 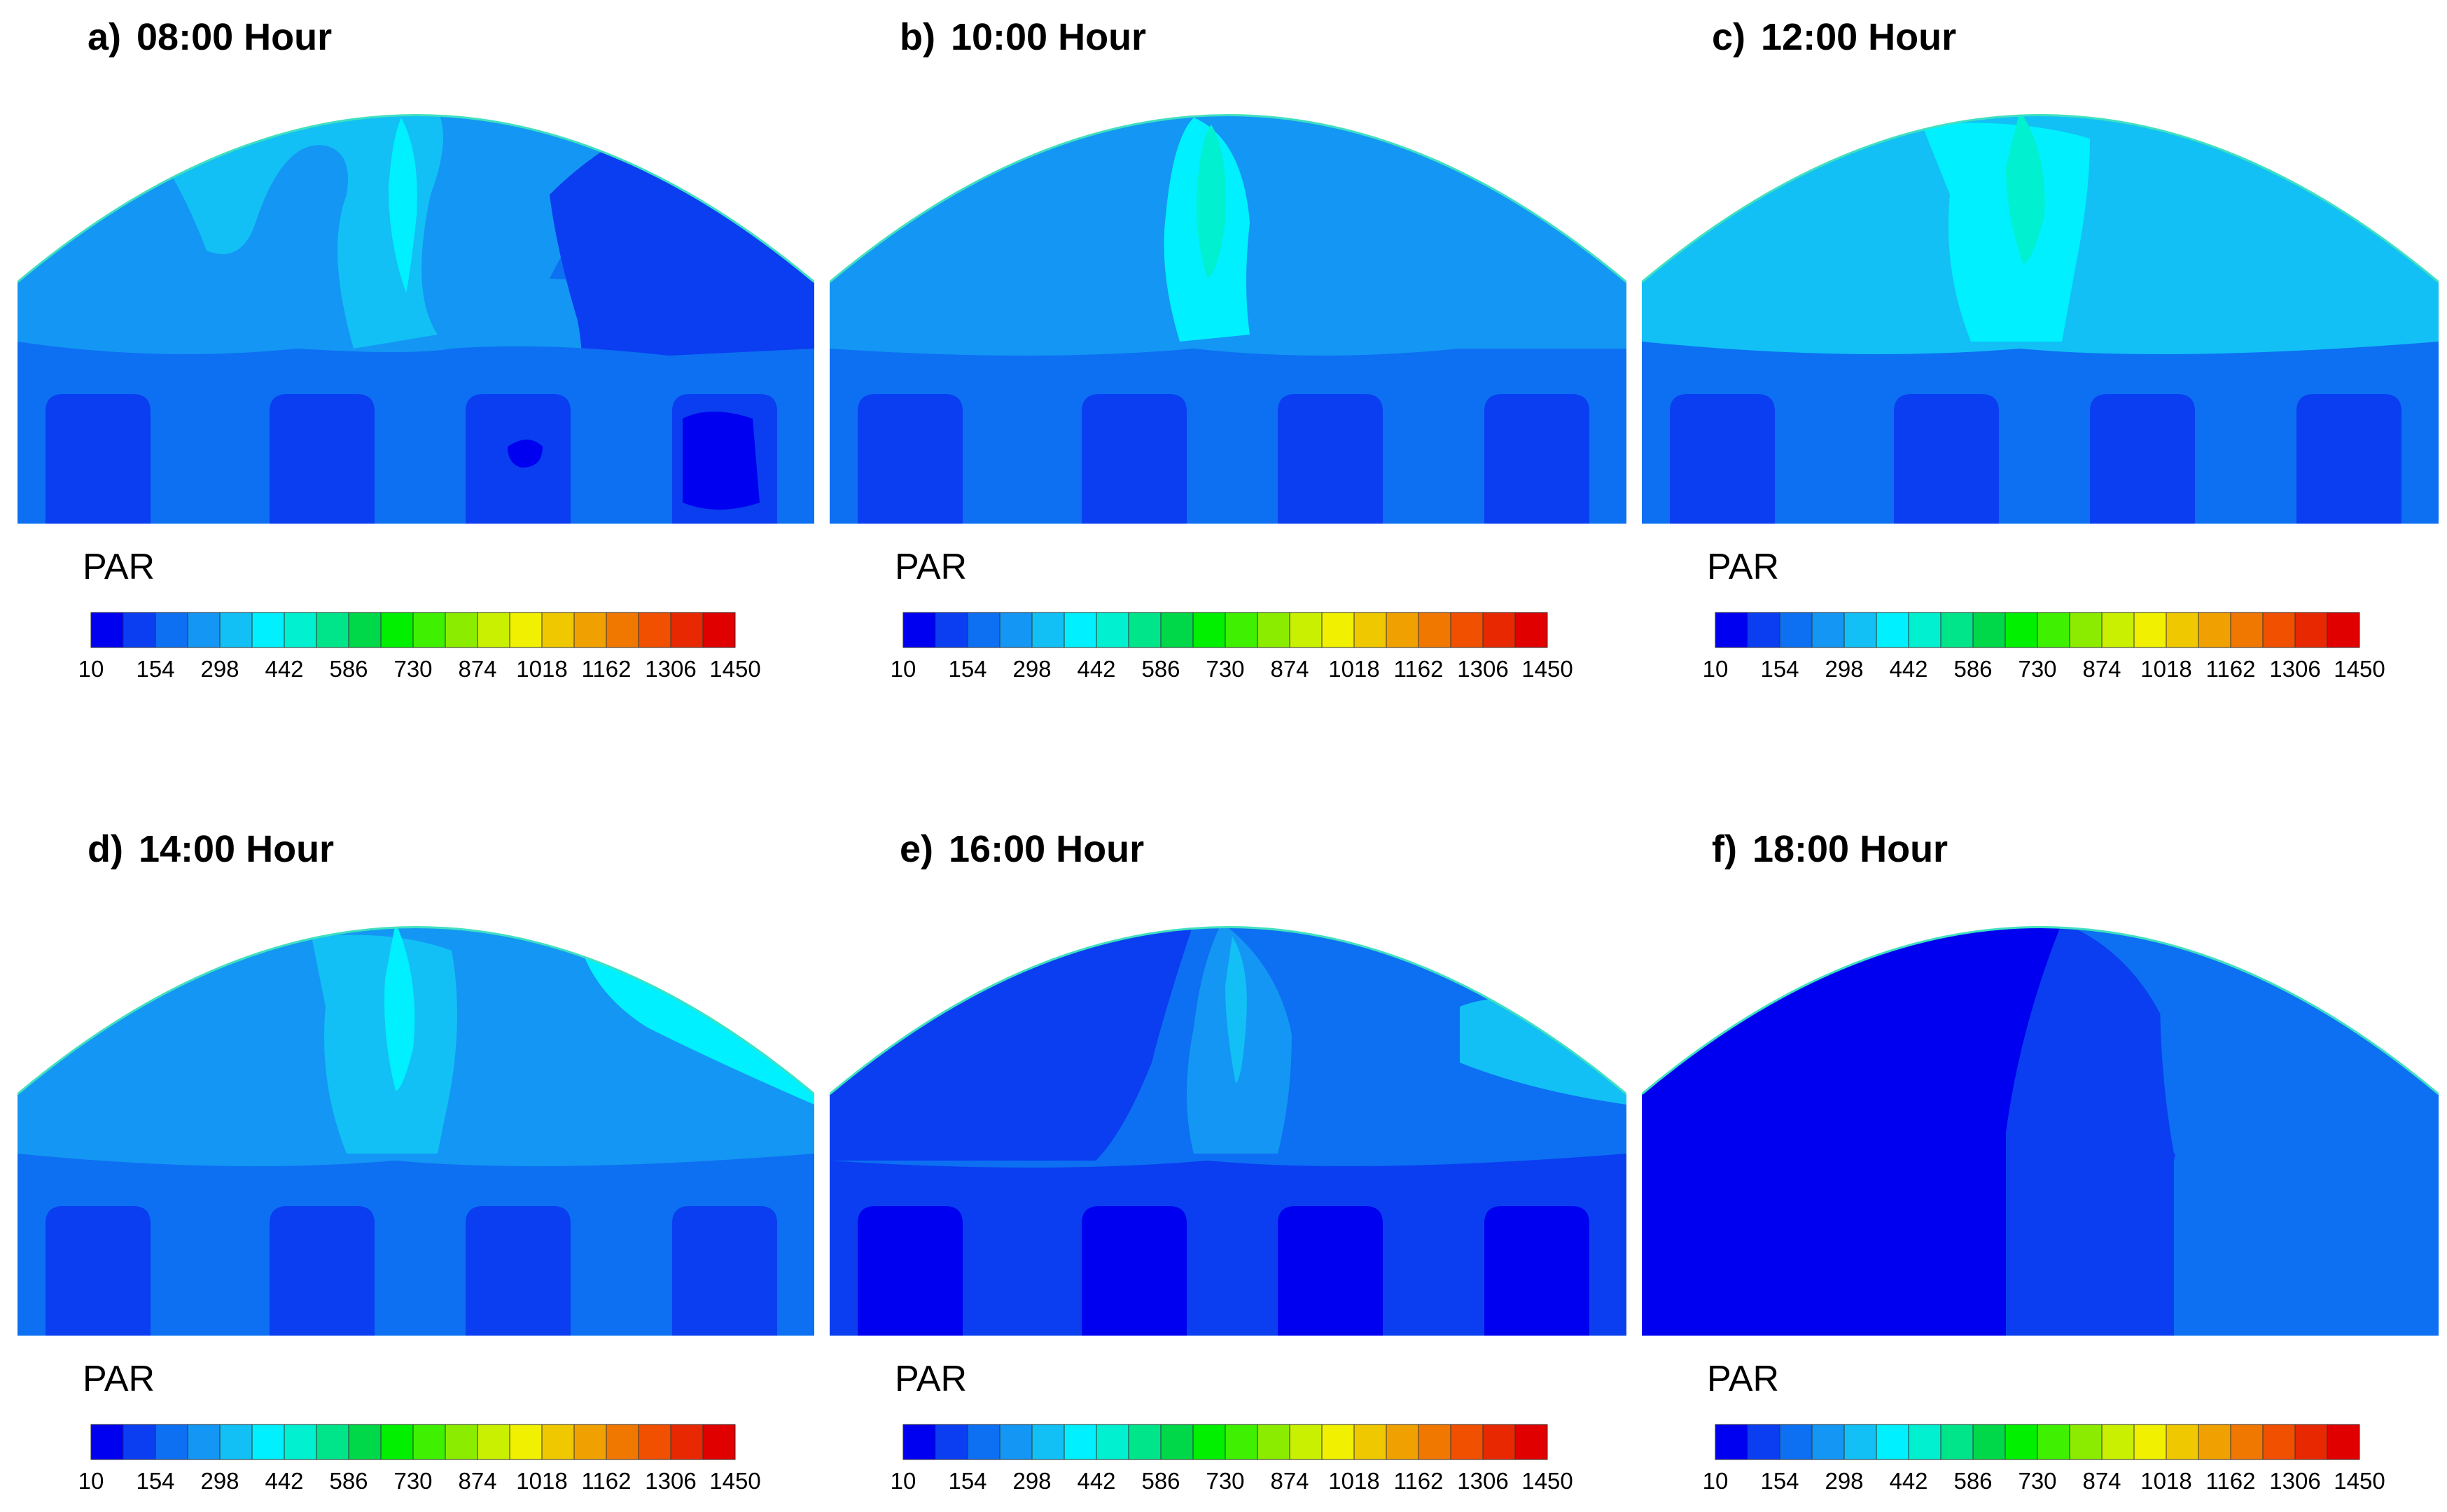 I want to click on panel-title: f) 18:00 Hour, so click(x=1830, y=849).